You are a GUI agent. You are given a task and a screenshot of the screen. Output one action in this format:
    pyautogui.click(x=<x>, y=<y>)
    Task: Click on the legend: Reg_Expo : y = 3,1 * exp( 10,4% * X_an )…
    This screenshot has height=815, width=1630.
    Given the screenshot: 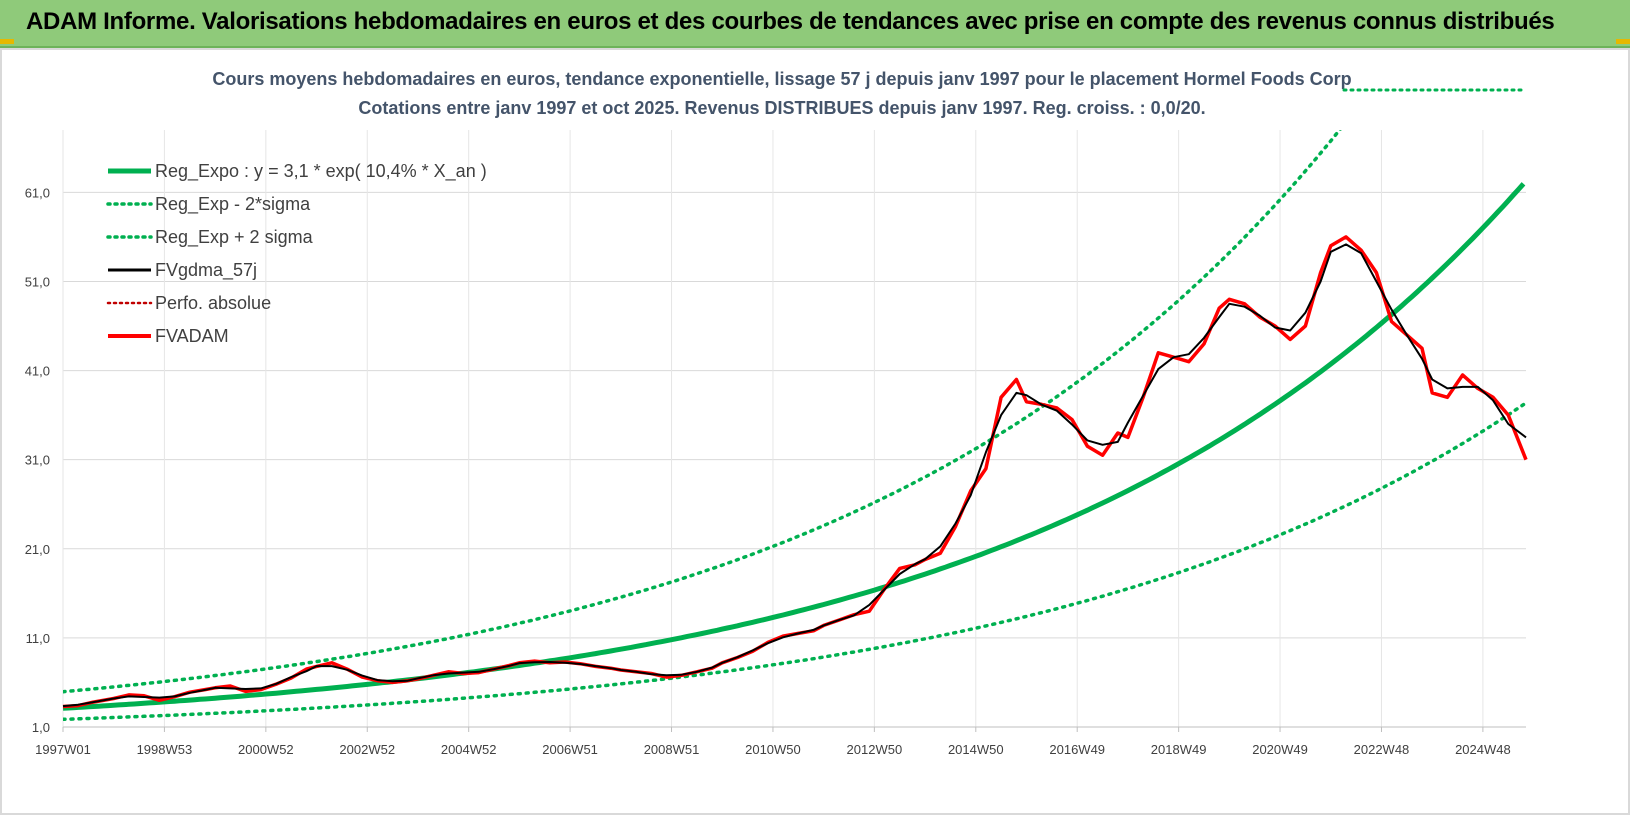 What is the action you would take?
    pyautogui.click(x=296, y=253)
    